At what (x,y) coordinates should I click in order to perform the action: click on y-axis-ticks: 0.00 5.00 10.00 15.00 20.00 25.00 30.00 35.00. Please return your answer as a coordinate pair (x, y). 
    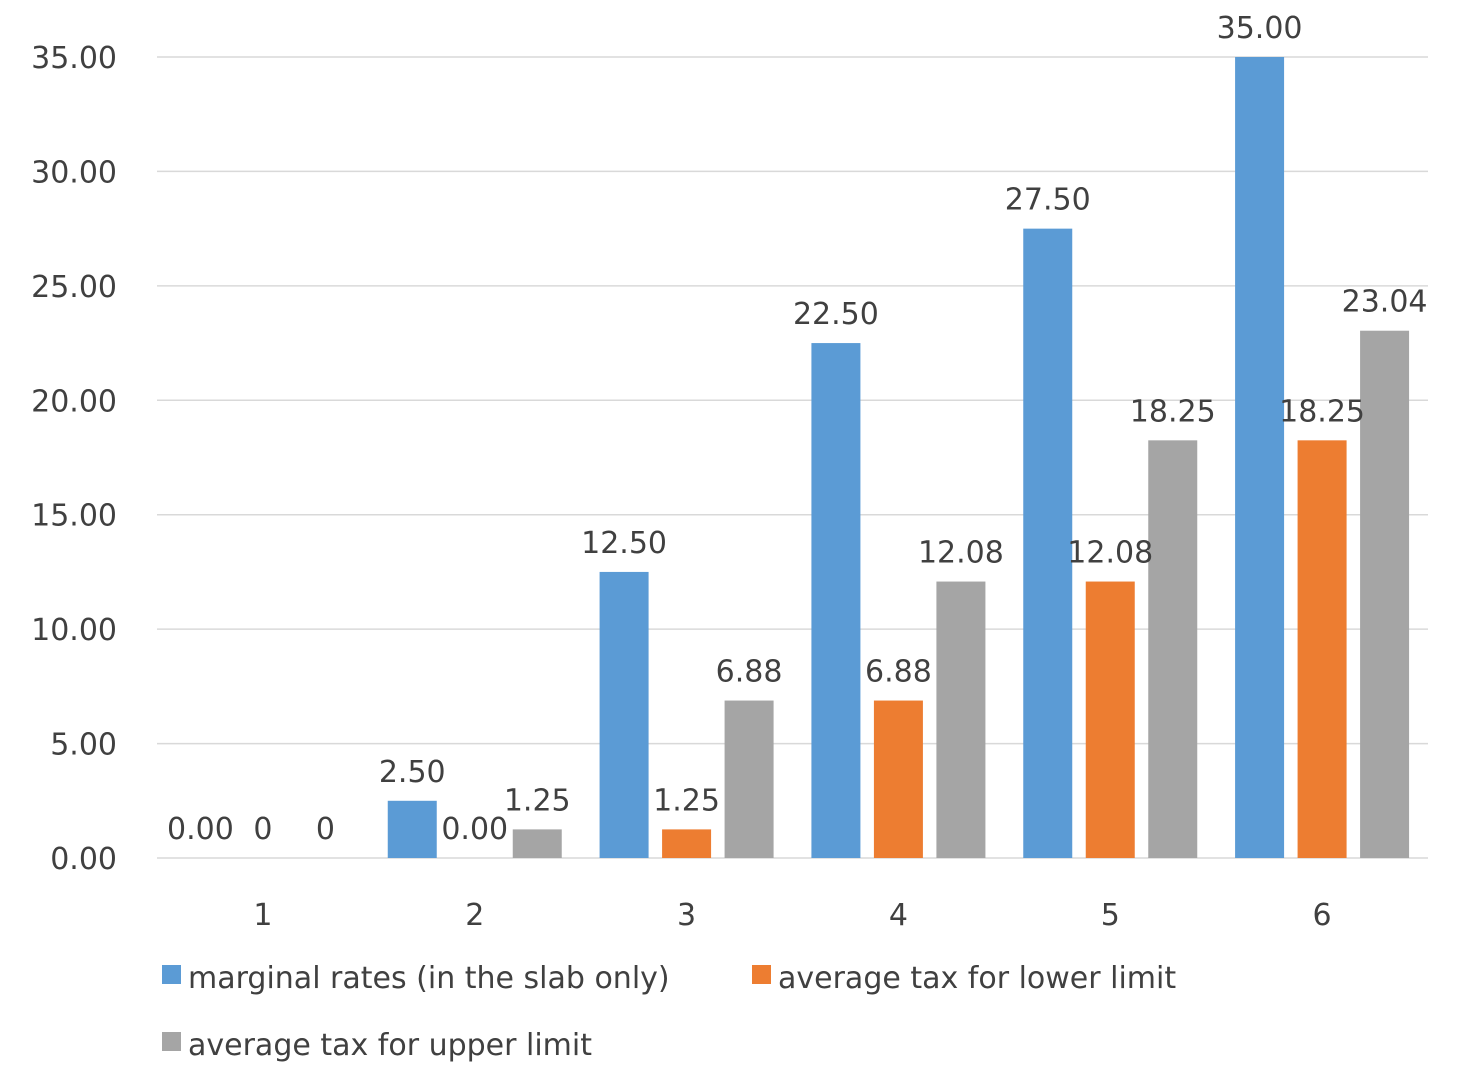
    Looking at the image, I should click on (74, 459).